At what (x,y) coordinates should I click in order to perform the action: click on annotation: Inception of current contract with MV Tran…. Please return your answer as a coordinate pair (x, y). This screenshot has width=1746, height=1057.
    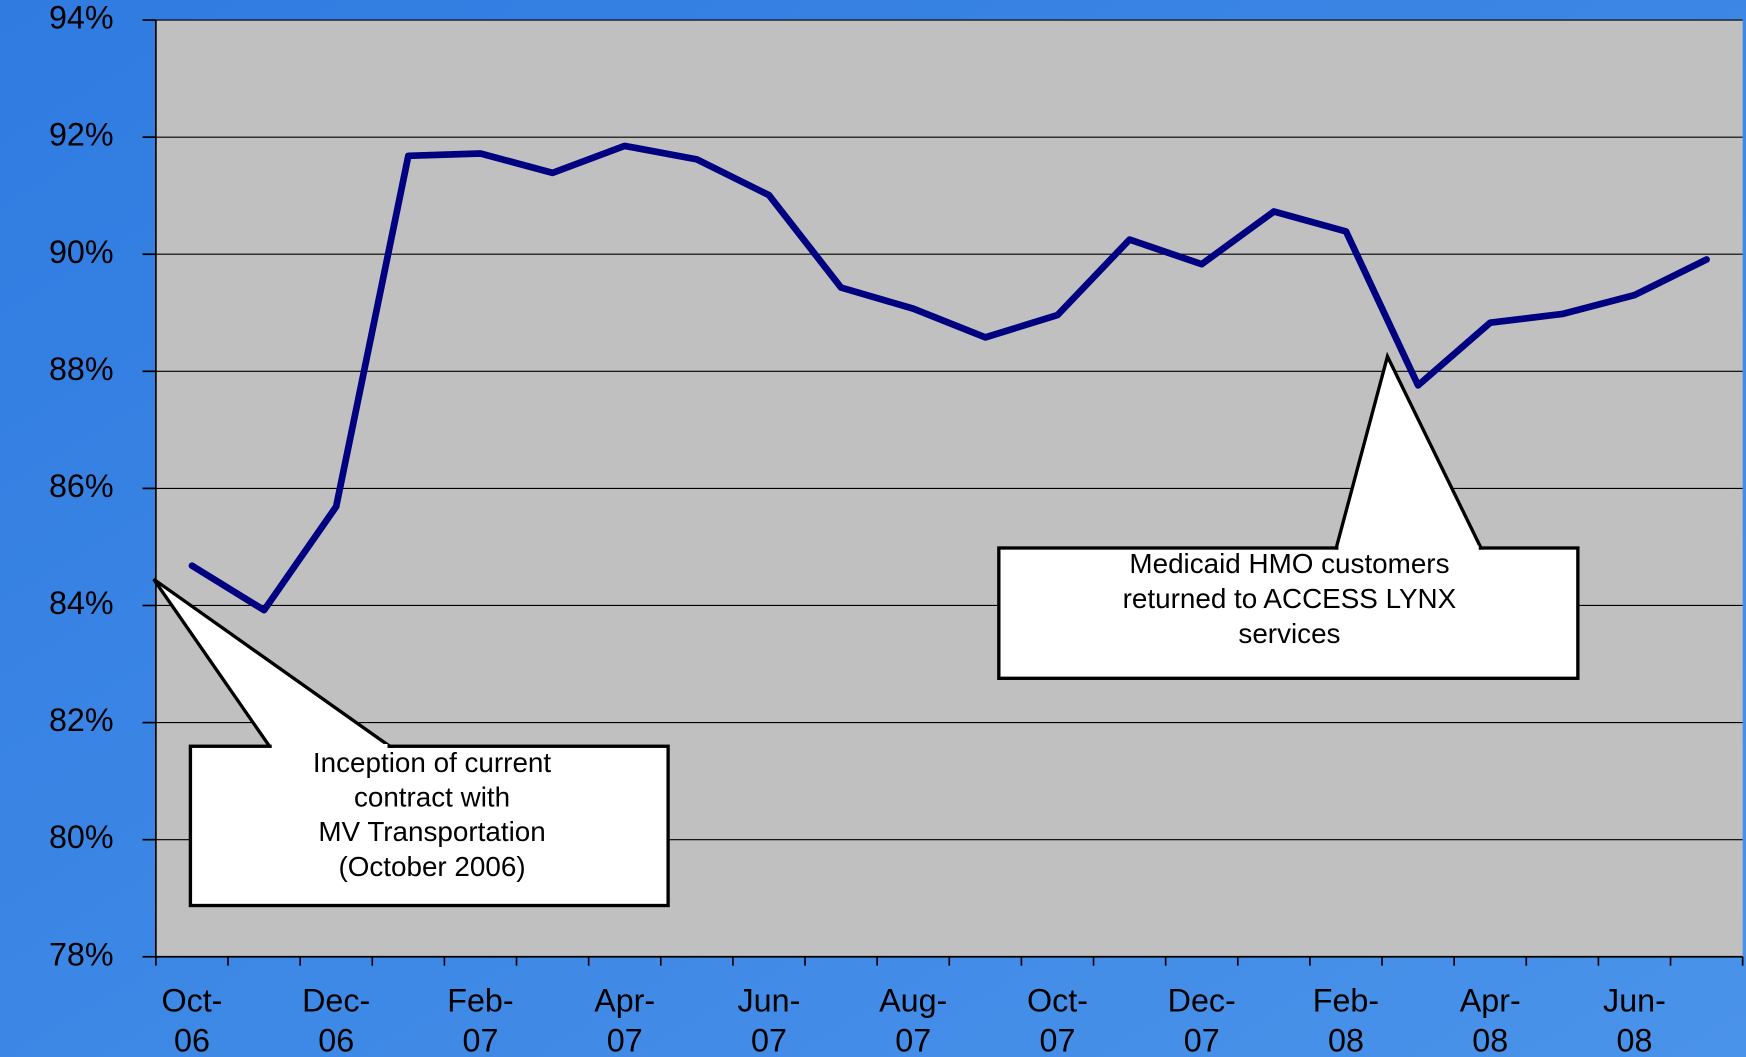
    Looking at the image, I should click on (432, 815).